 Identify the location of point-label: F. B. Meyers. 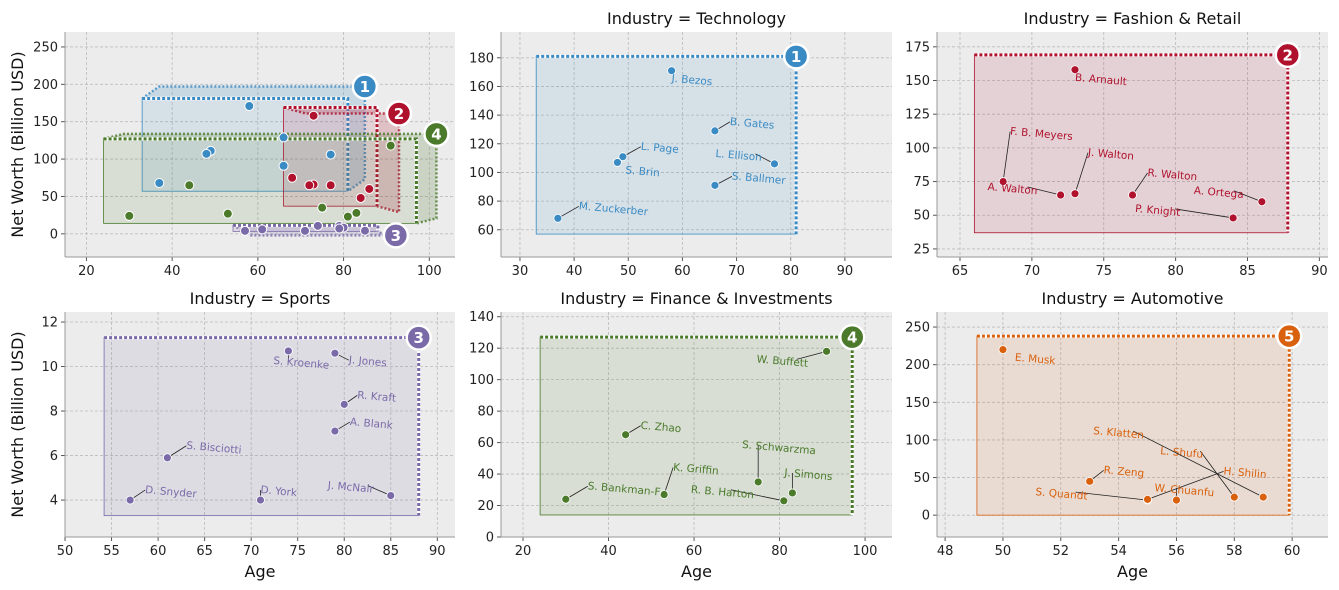
(1042, 134).